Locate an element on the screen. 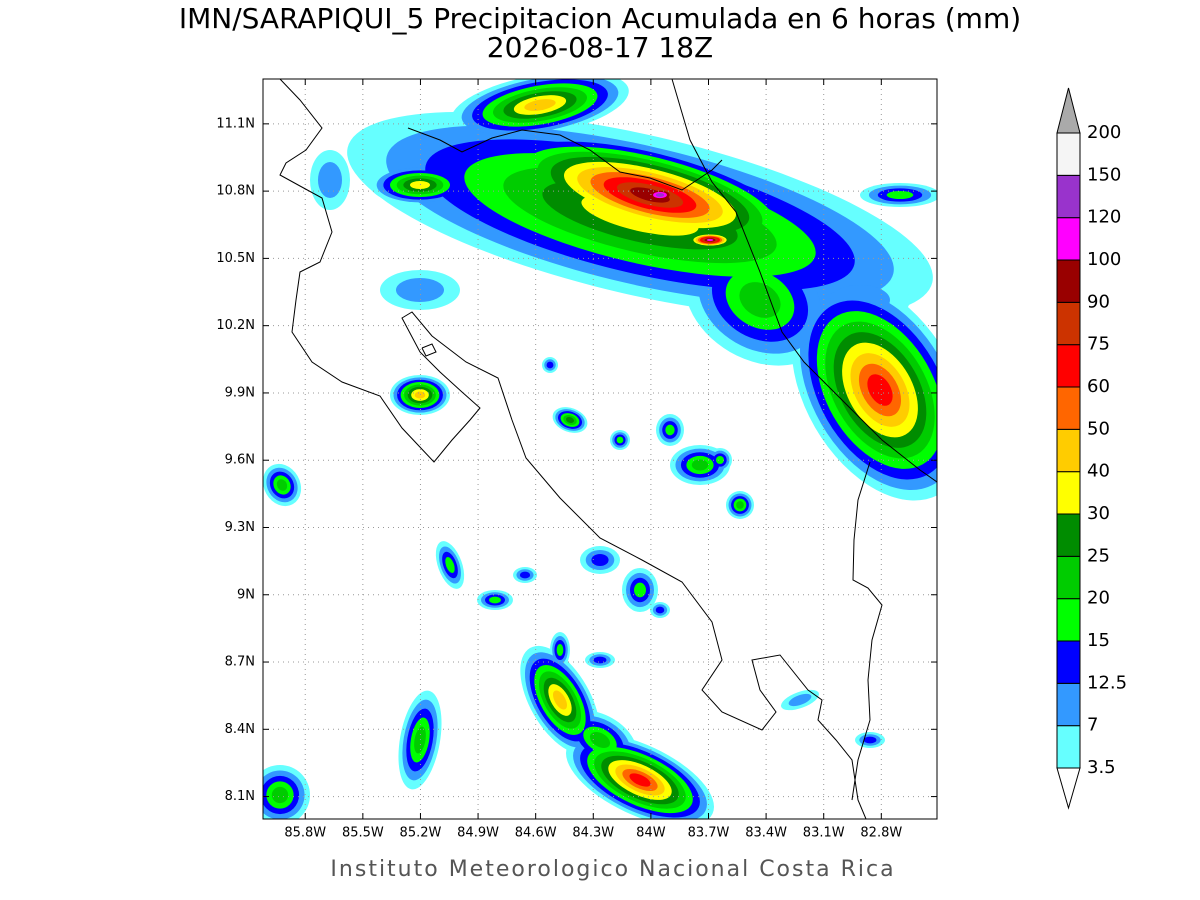 This screenshot has height=900, width=1200. colorbar-under is located at coordinates (1068, 788).